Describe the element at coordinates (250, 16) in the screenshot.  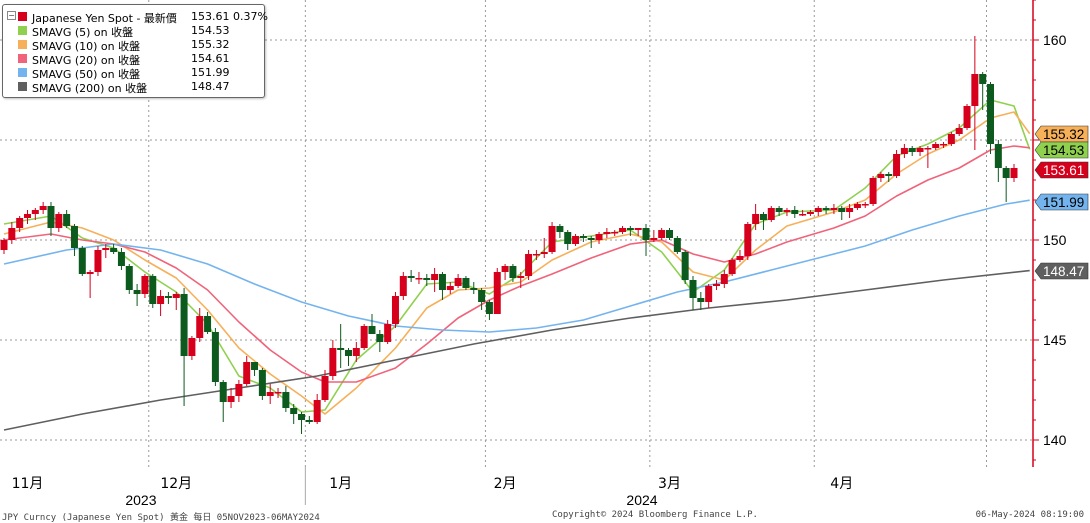
I see `series-change: 0.37%` at that location.